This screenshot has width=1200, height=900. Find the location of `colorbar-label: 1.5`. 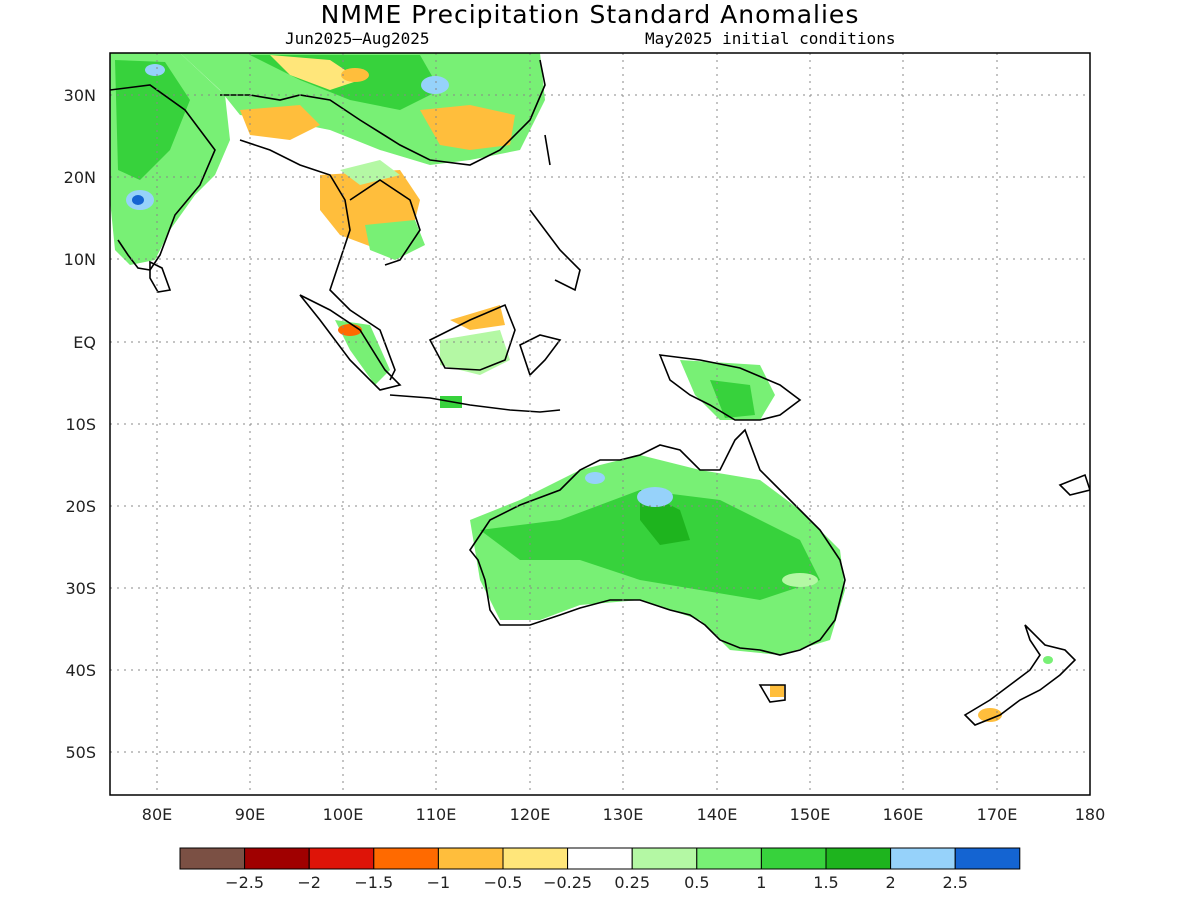

colorbar-label: 1.5 is located at coordinates (825, 882).